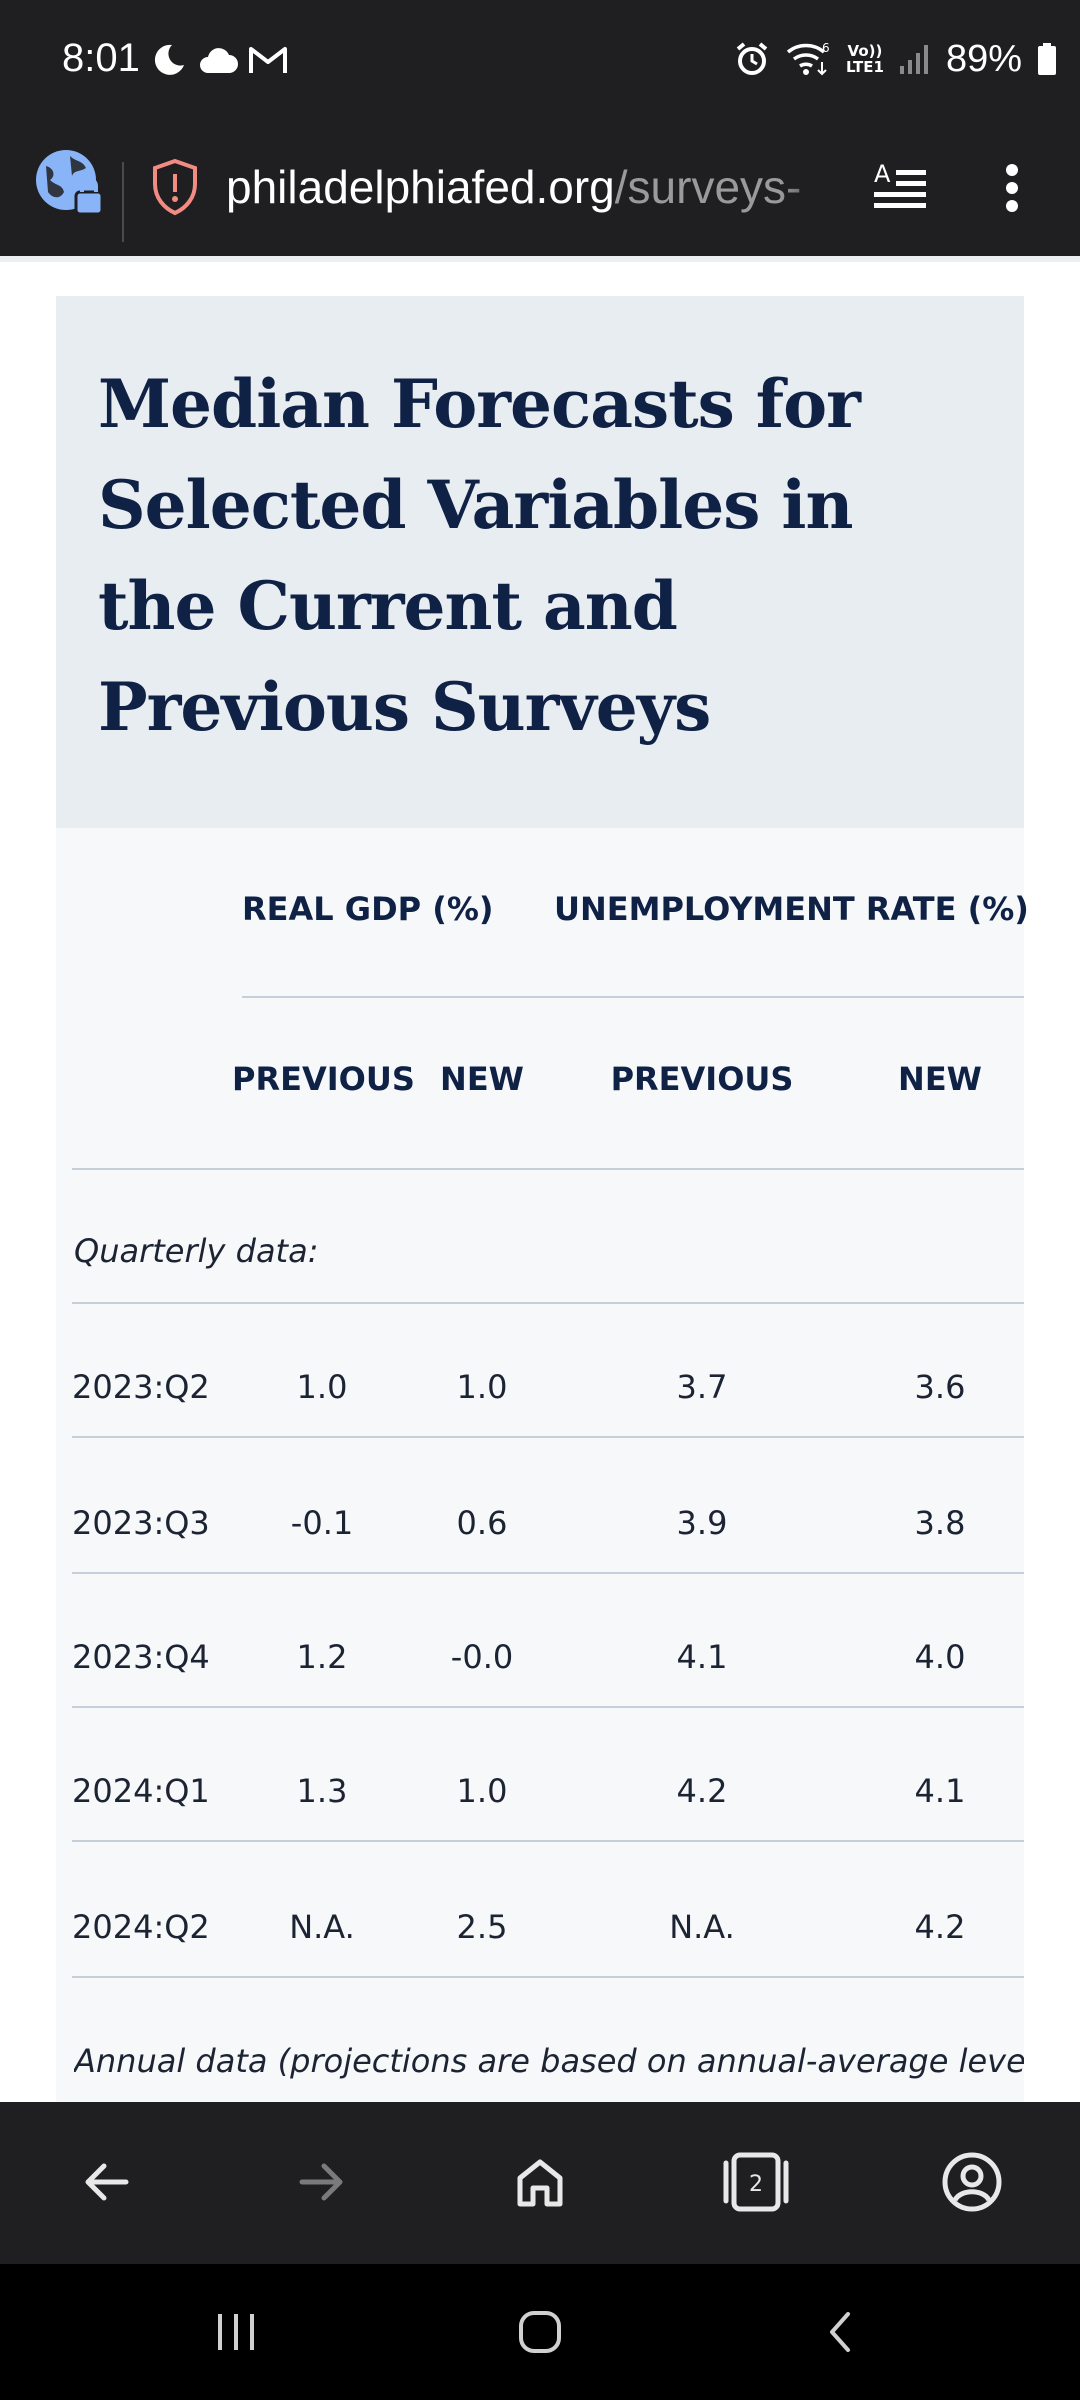 The image size is (1080, 2400). What do you see at coordinates (101, 58) in the screenshot?
I see `status-time: 8:01` at bounding box center [101, 58].